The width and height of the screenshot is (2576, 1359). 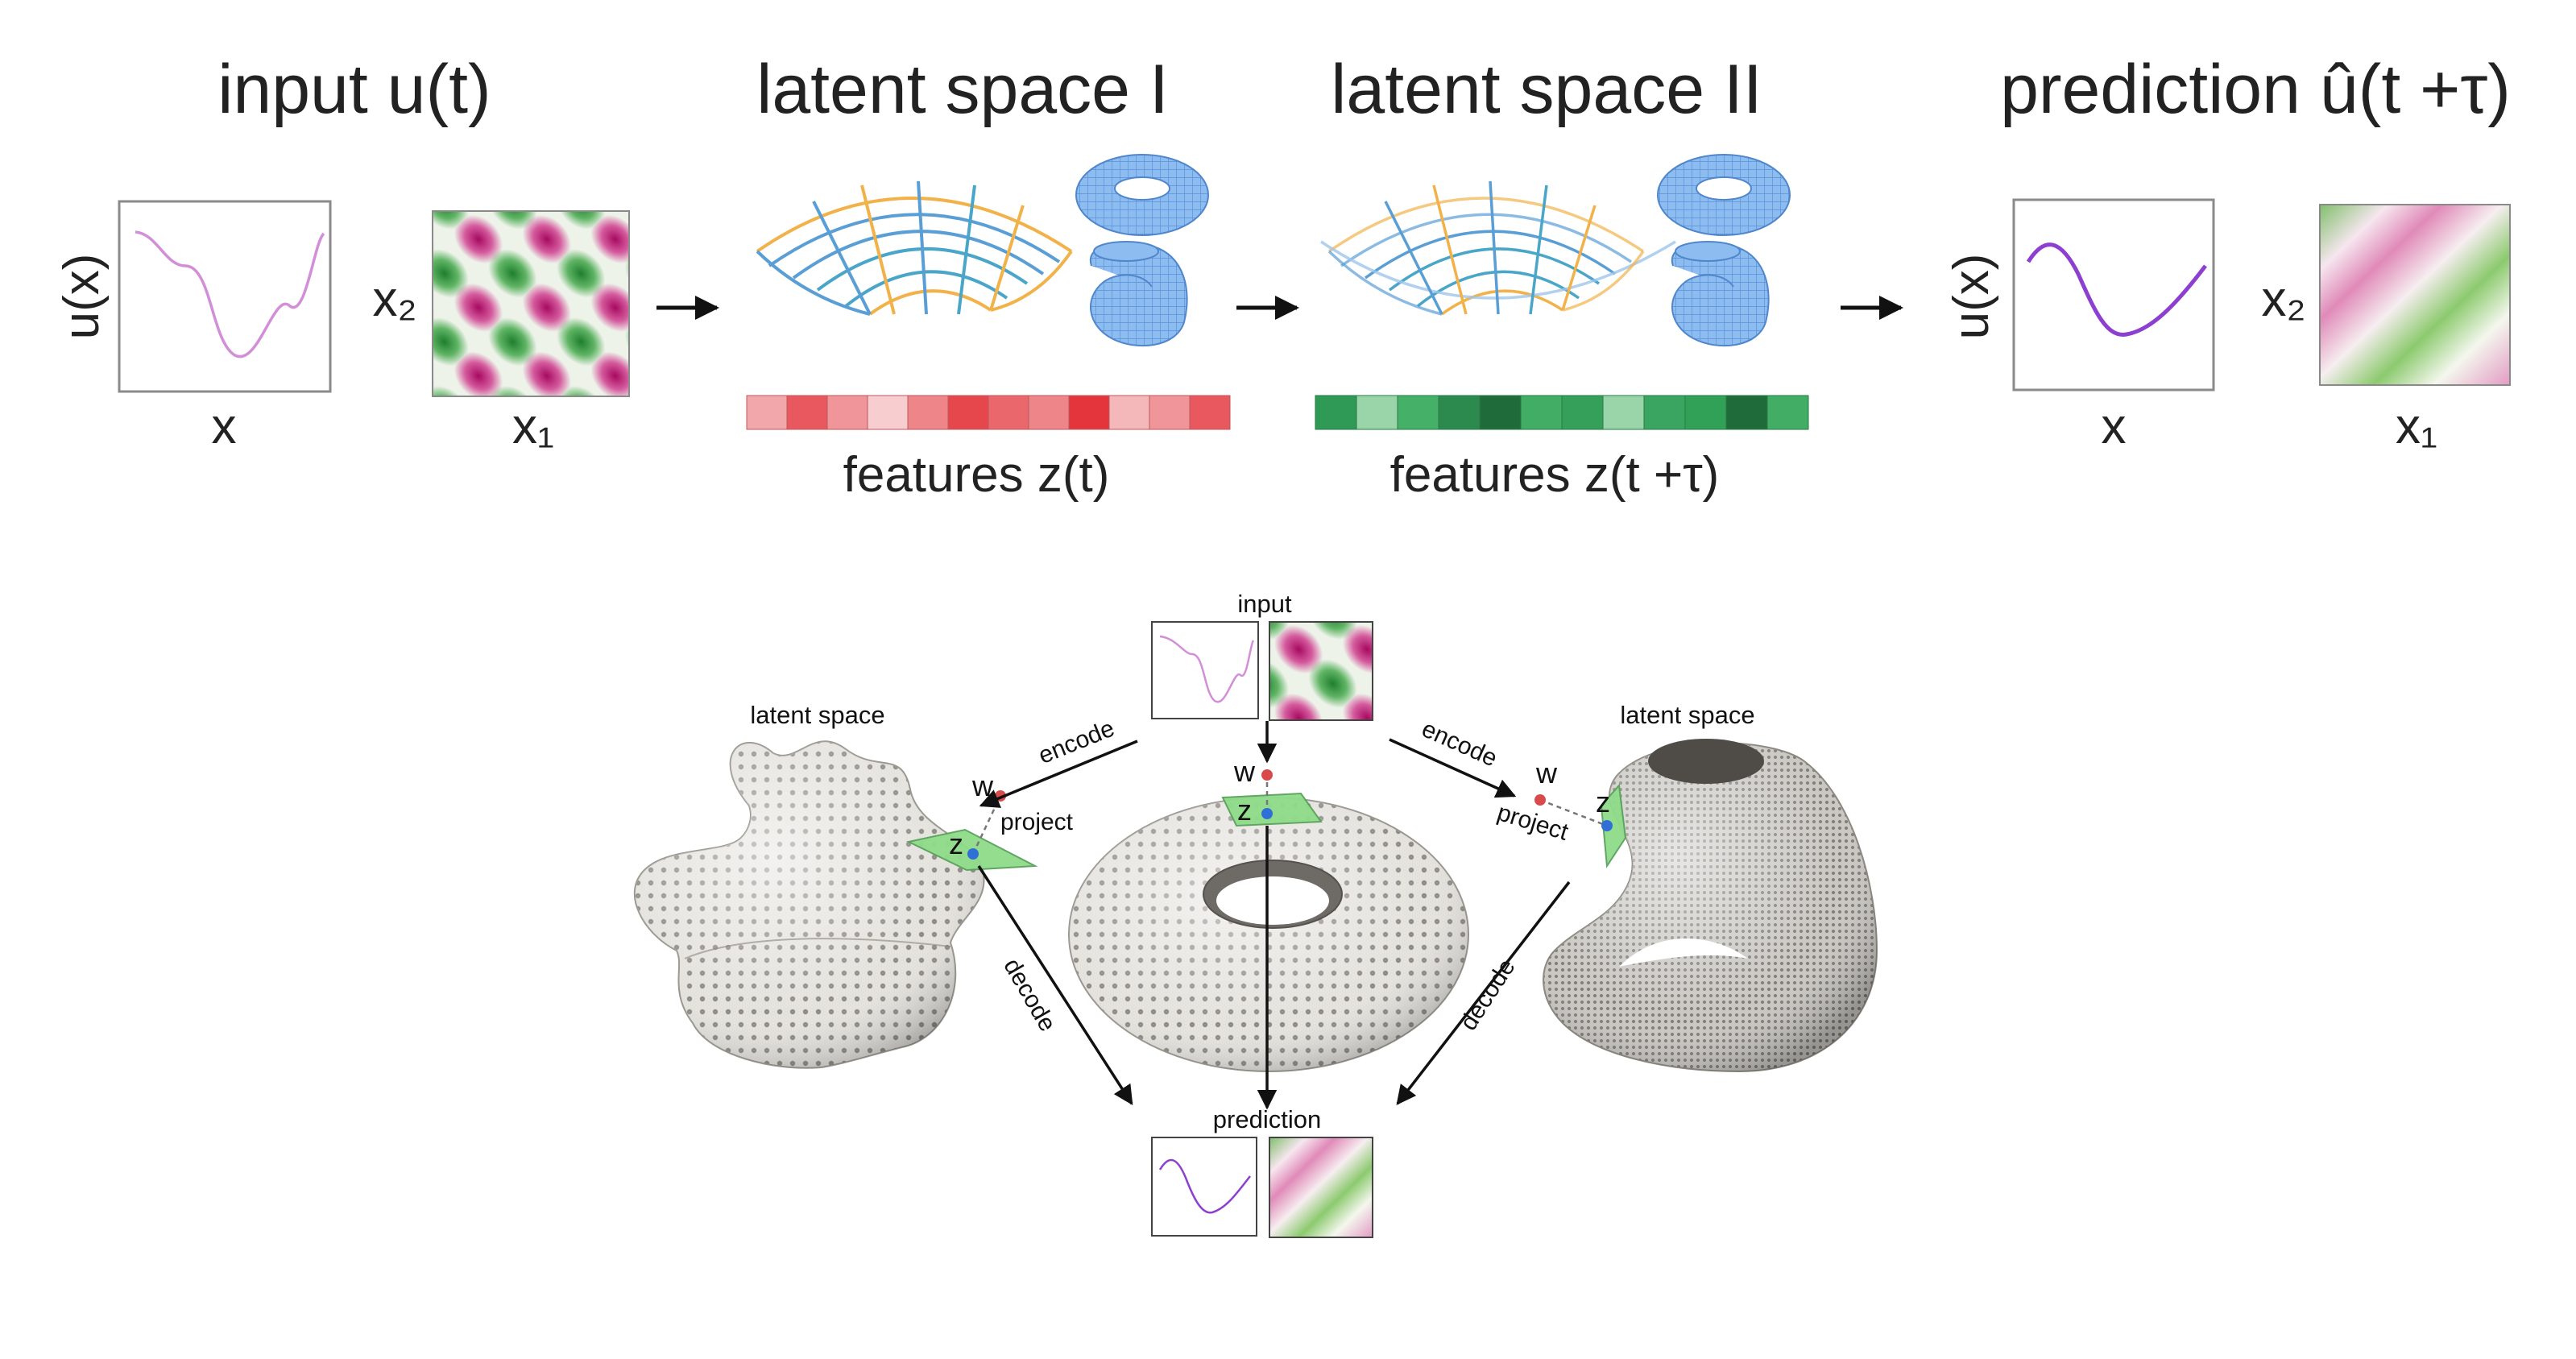 I want to click on features-z-t-label: features z(t), so click(x=976, y=475).